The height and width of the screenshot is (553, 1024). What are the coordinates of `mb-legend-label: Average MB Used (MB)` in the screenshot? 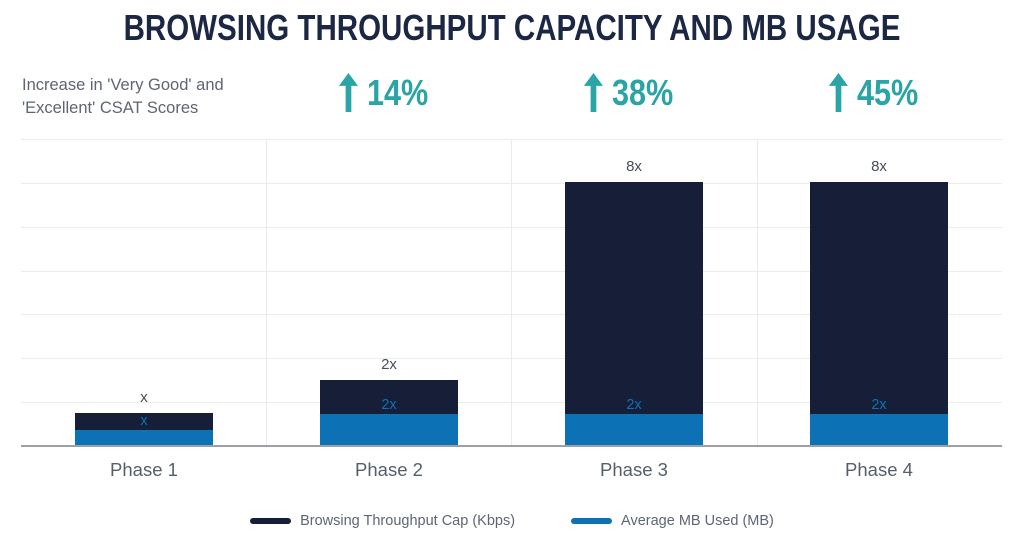 It's located at (697, 521).